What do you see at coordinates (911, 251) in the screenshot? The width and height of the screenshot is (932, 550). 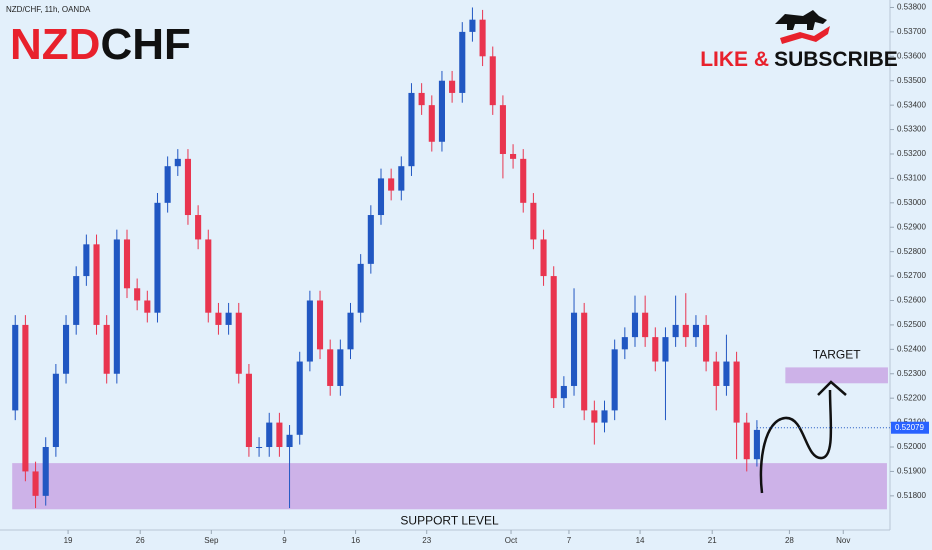 I see `y-tick-label: 0.52800` at bounding box center [911, 251].